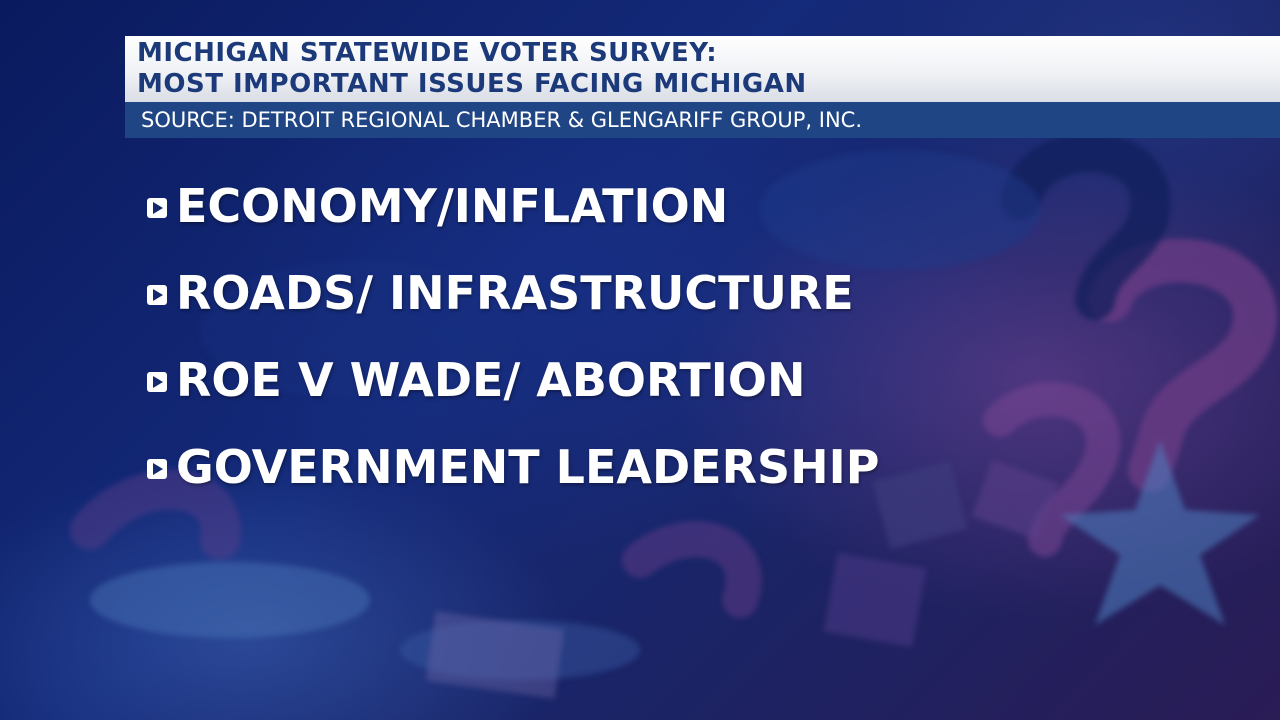  I want to click on graphic-title-line-2: MOST IMPORTANT ISSUES FACING MICHIGAN, so click(472, 84).